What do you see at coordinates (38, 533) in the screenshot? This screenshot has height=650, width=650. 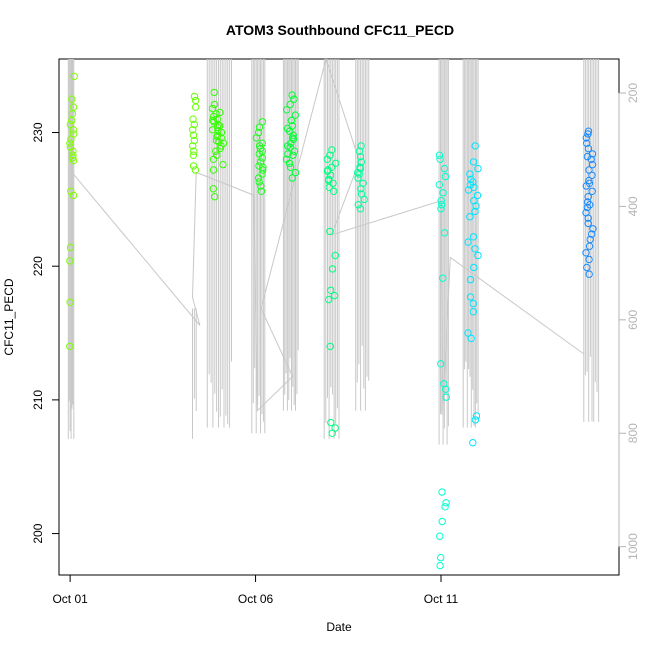 I see `y-tick-label: 200` at bounding box center [38, 533].